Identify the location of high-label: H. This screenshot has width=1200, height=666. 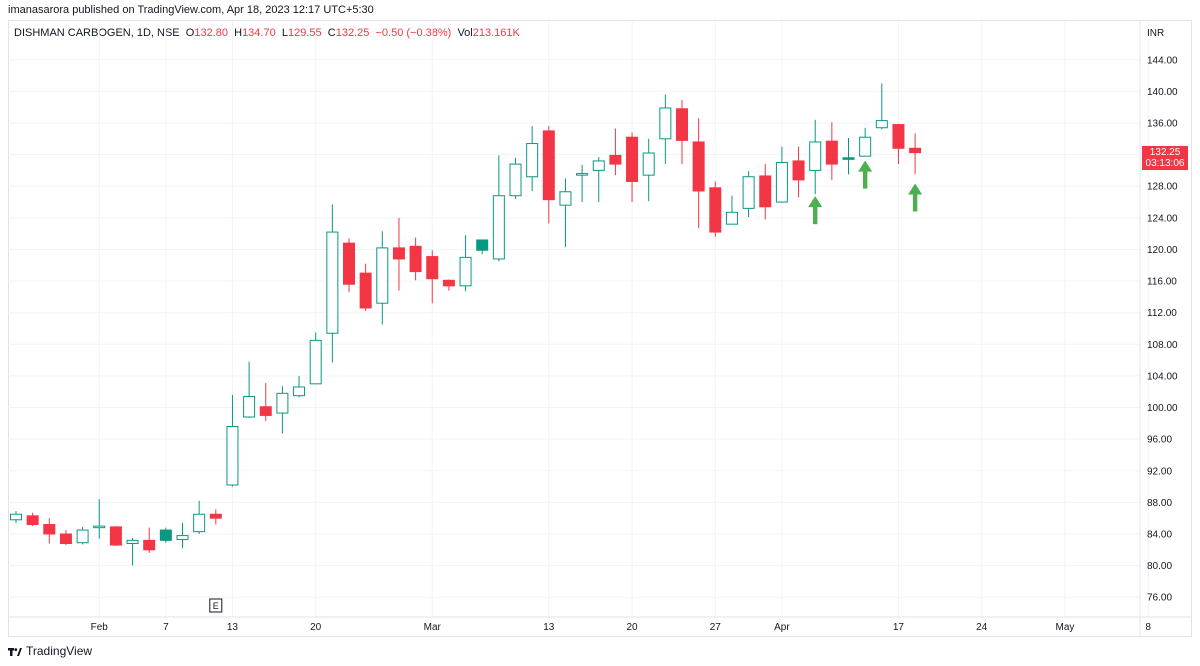
(238, 33).